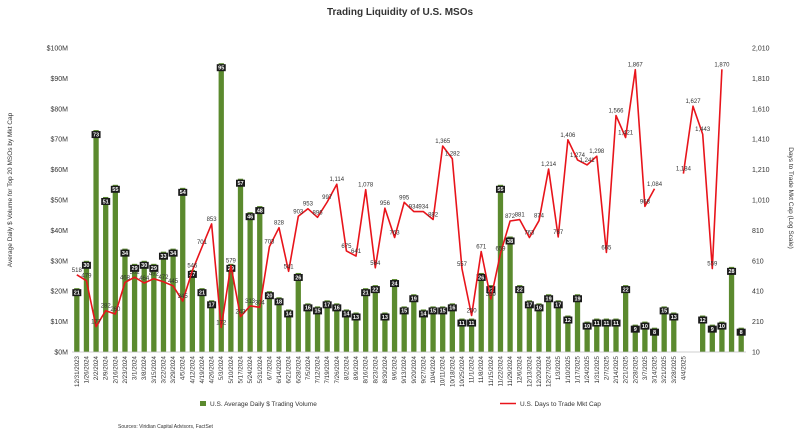 Image resolution: width=800 pixels, height=442 pixels. Describe the element at coordinates (298, 369) in the screenshot. I see `x-tick-label: 6/28/2024` at that location.